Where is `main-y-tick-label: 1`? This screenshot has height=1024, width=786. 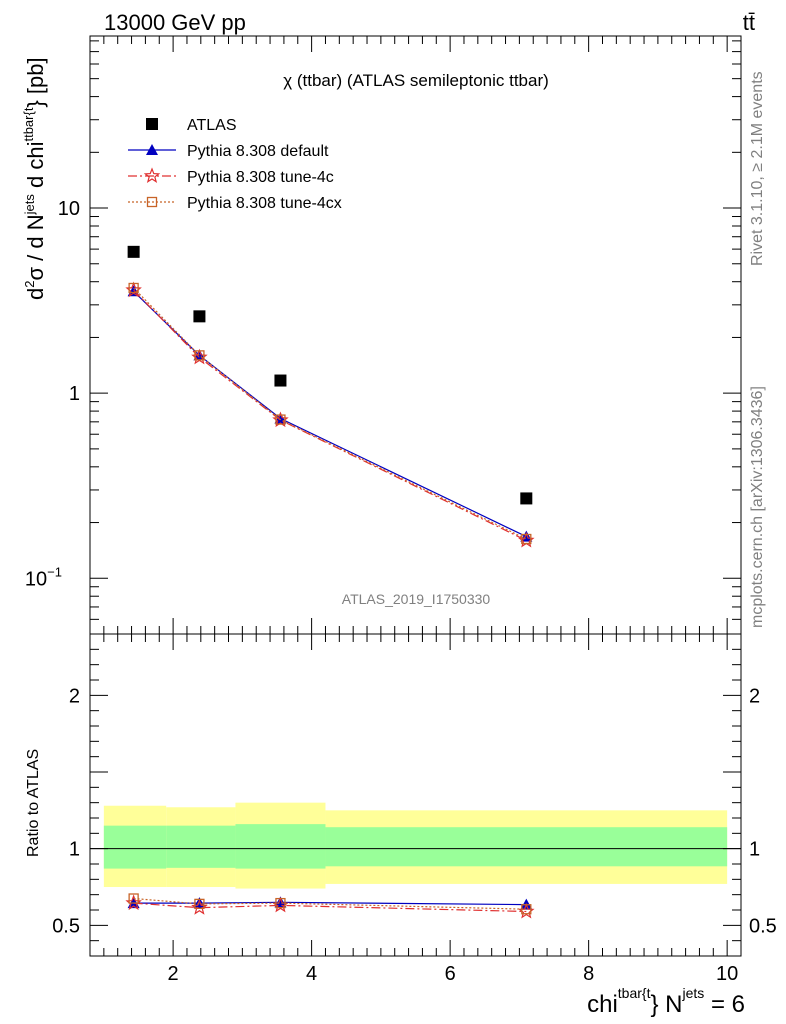
main-y-tick-label: 1 is located at coordinates (74, 394).